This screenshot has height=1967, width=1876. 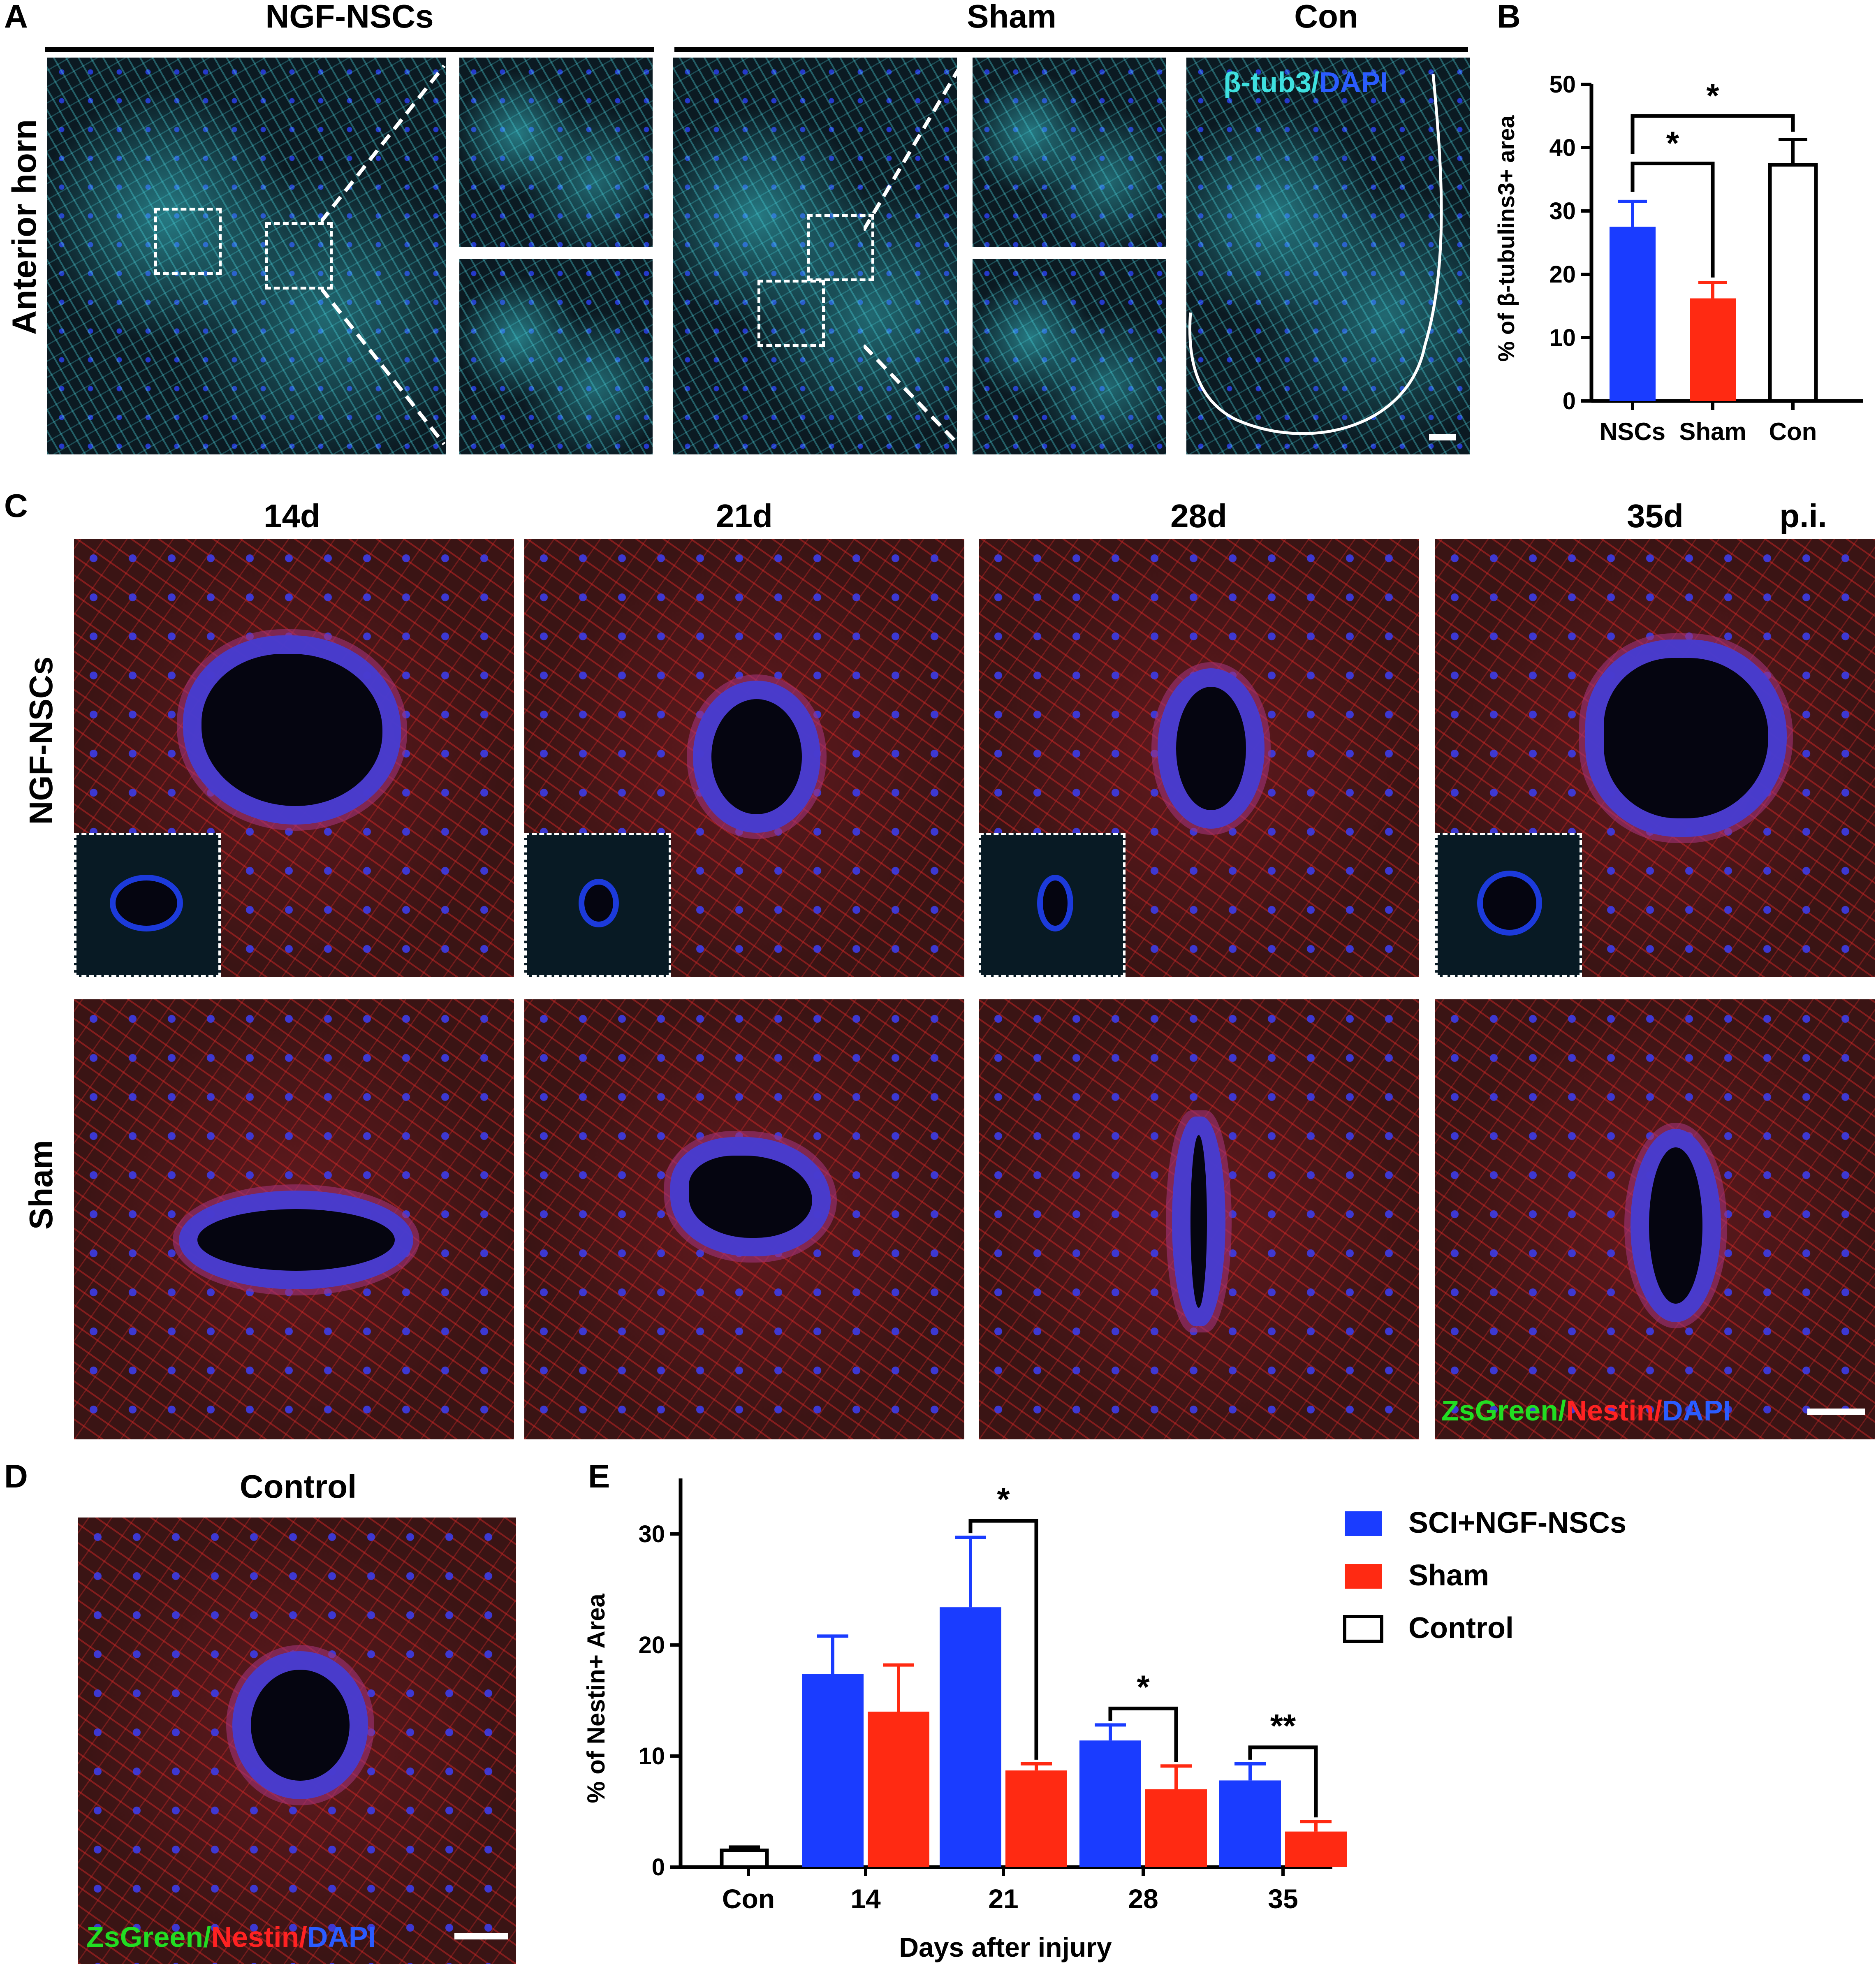 I want to click on chart-e-sig-label: **, so click(x=1283, y=1726).